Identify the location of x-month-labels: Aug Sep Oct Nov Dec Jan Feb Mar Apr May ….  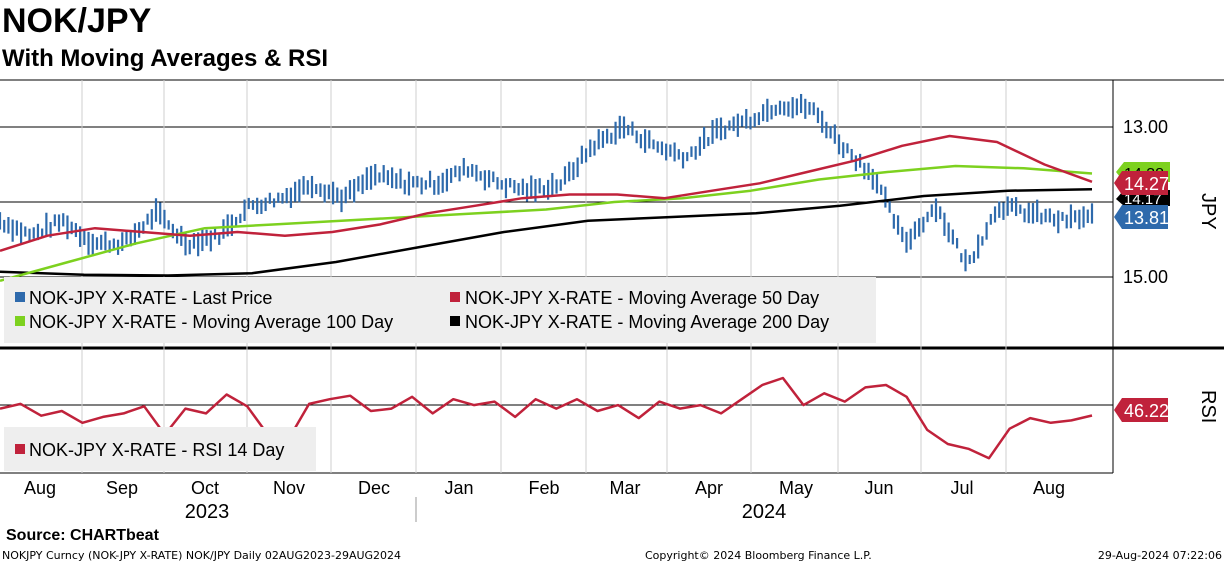
(544, 488).